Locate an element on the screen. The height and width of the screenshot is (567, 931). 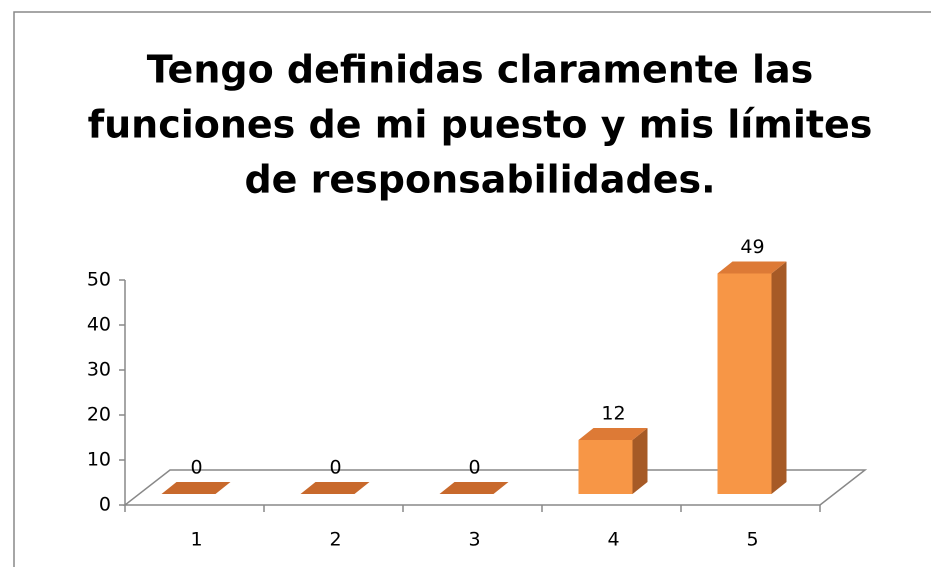
x-tick-label: 2 is located at coordinates (335, 540).